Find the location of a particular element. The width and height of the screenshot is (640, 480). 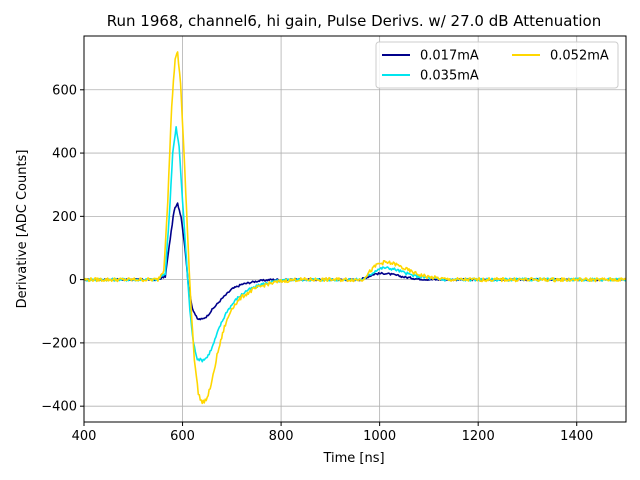

y-tick-label: −400 is located at coordinates (59, 407).